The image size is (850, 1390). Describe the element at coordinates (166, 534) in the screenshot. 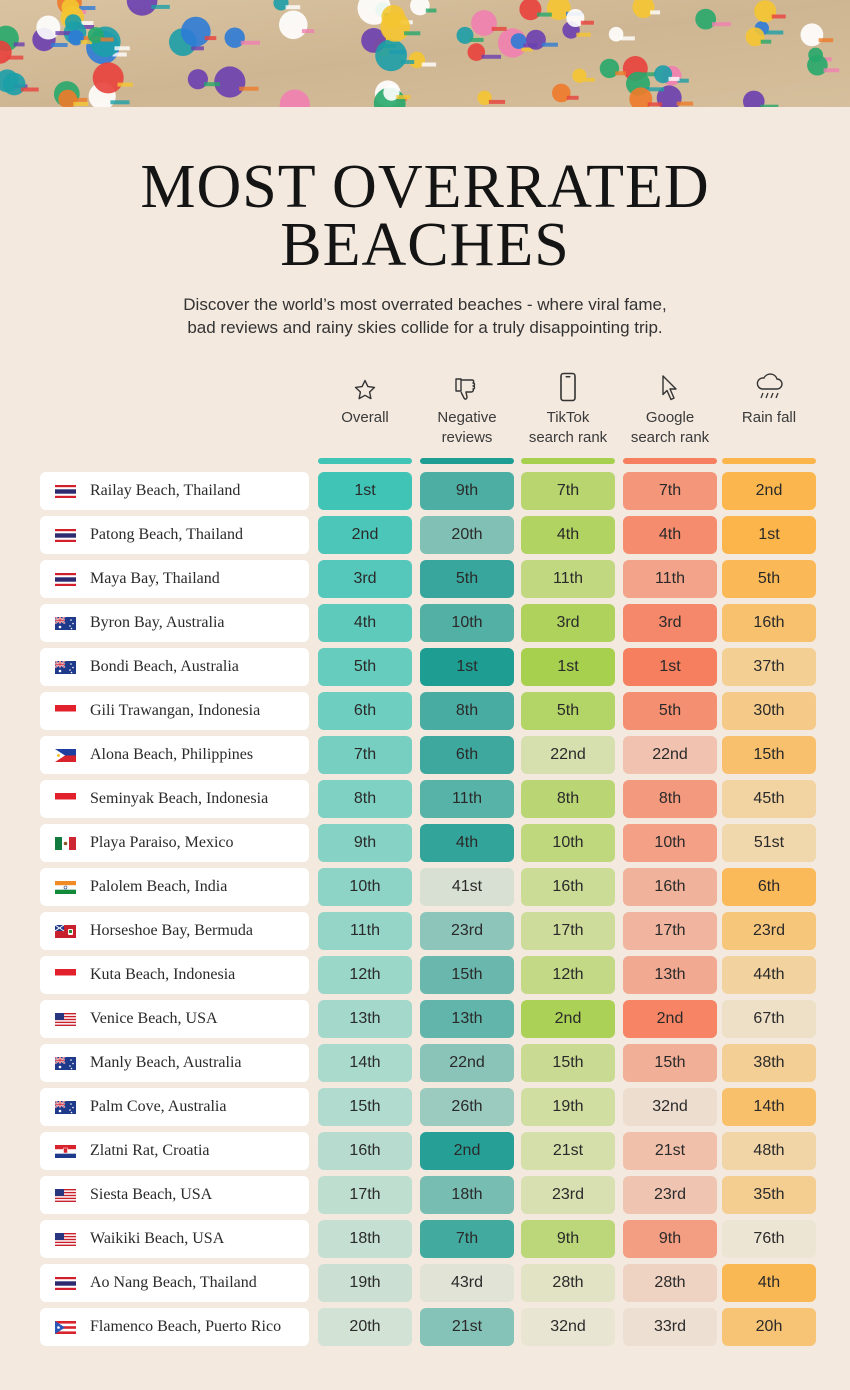

I see `beach-name: Patong Beach, Thailand` at that location.